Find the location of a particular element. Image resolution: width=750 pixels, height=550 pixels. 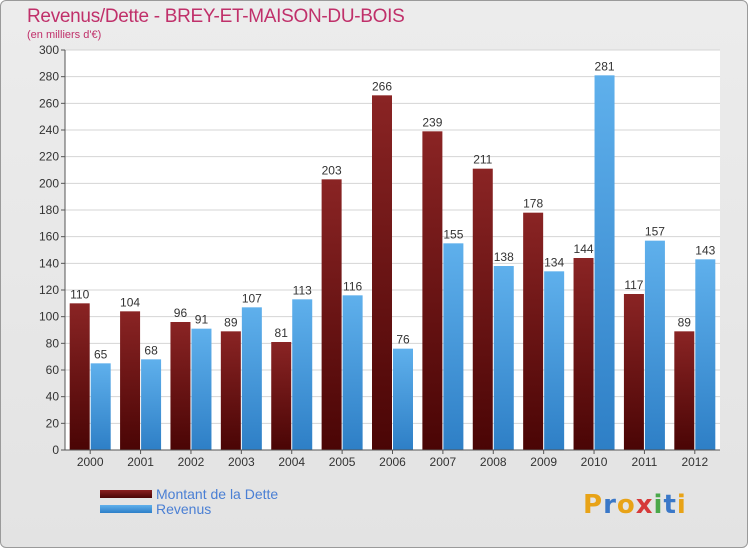

data-label-revenus-2004: 113 is located at coordinates (302, 290).